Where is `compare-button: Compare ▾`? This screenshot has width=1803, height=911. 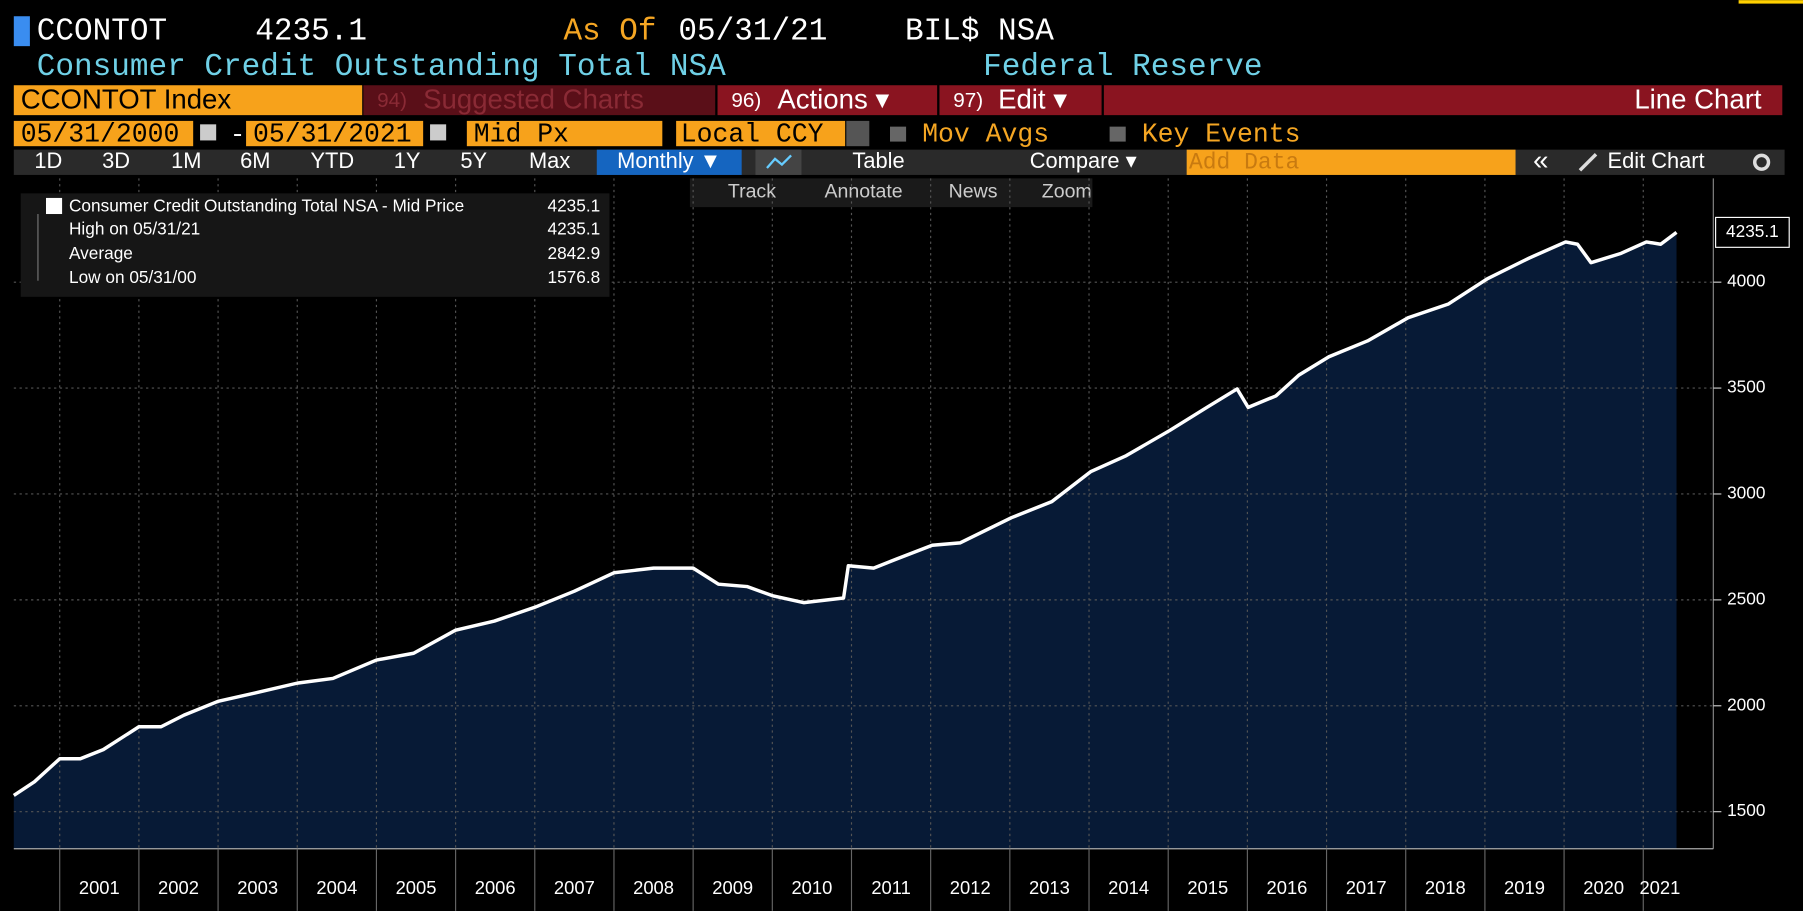 compare-button: Compare ▾ is located at coordinates (1083, 160).